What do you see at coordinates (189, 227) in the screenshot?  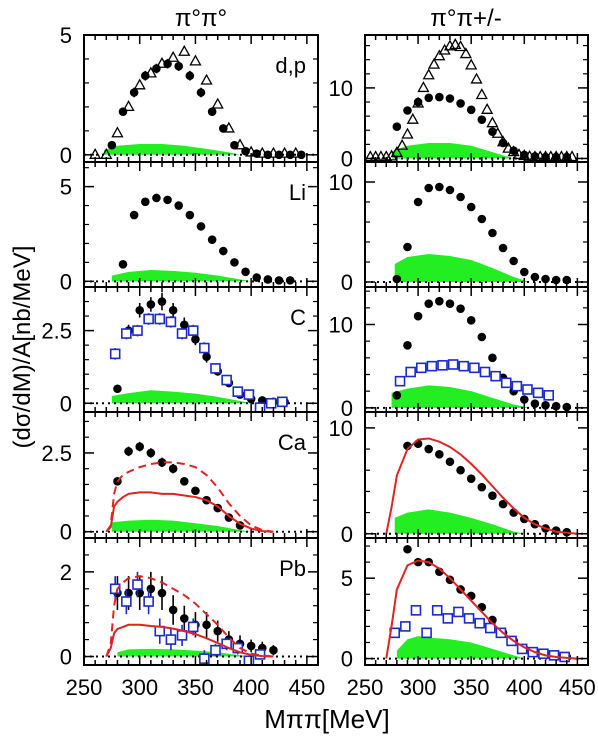 I see `panel-2: 0 5 Li` at bounding box center [189, 227].